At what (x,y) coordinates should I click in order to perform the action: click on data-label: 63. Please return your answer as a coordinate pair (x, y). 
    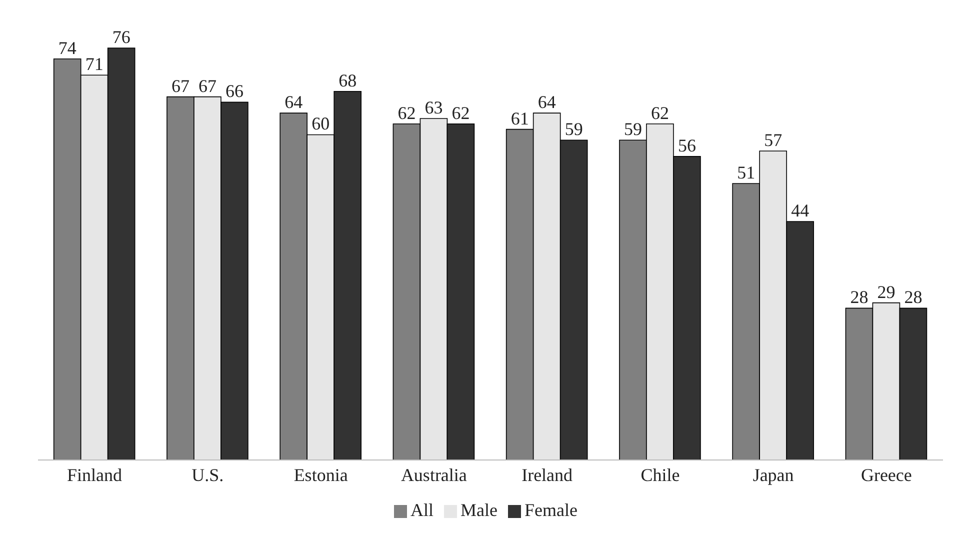
    Looking at the image, I should click on (433, 107).